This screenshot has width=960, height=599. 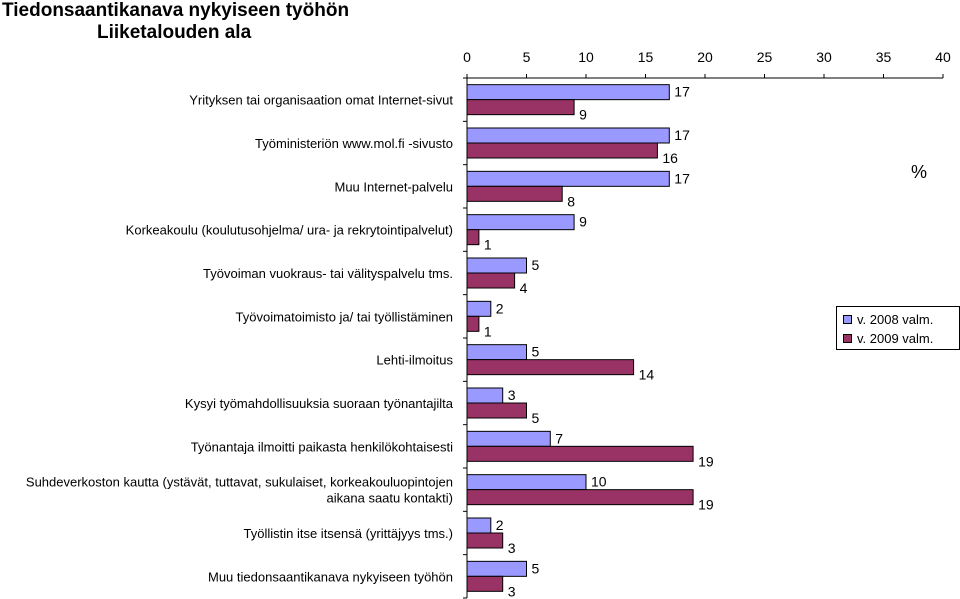 I want to click on x-tick-label: 15, so click(x=646, y=57).